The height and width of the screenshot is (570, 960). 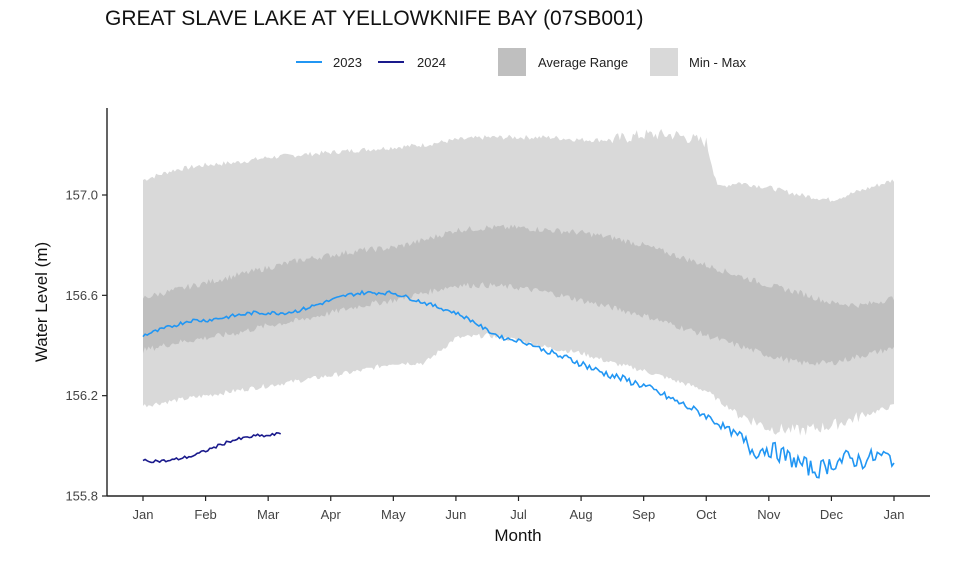 I want to click on x-tick-label: Feb, so click(x=205, y=514).